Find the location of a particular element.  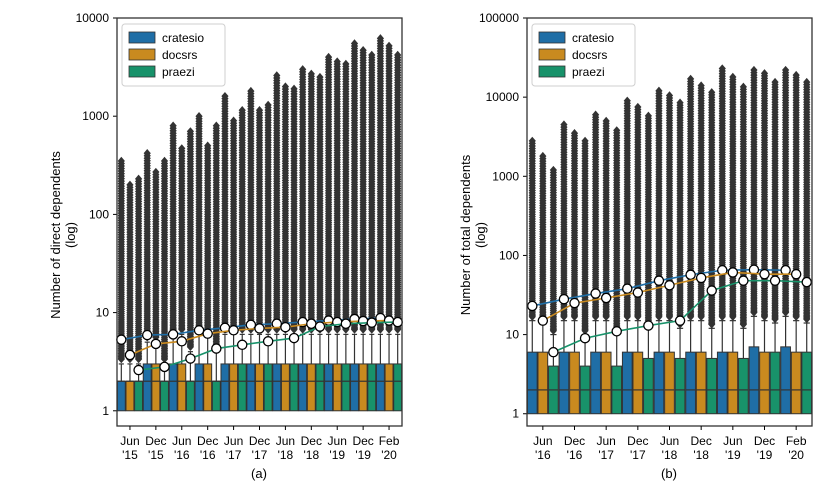

legend-label-cratesio: cratesio is located at coordinates (183, 38).